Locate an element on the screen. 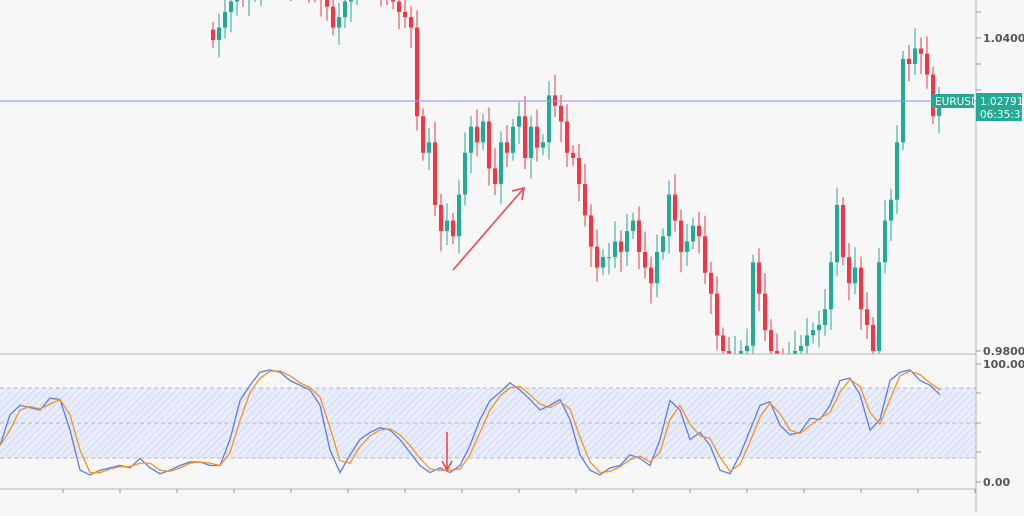 Image resolution: width=1024 pixels, height=516 pixels. trend-arrow-annotation is located at coordinates (488, 228).